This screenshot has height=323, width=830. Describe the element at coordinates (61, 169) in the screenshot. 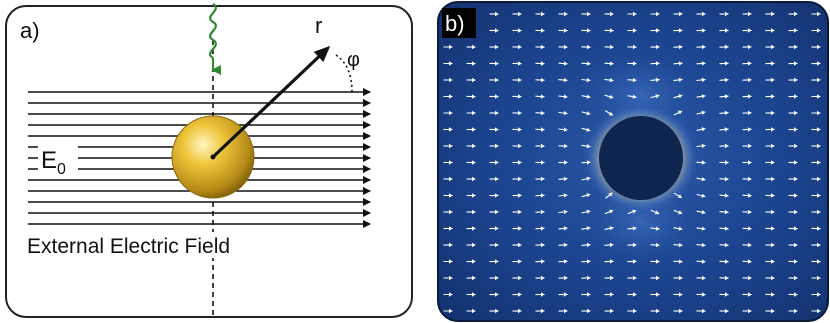

I see `field-subscript: 0` at that location.